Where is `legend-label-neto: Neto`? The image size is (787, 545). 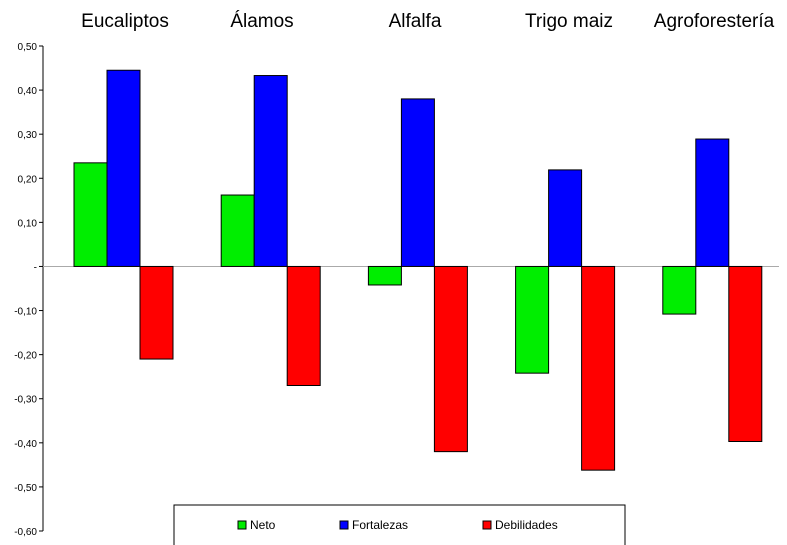
legend-label-neto: Neto is located at coordinates (263, 525).